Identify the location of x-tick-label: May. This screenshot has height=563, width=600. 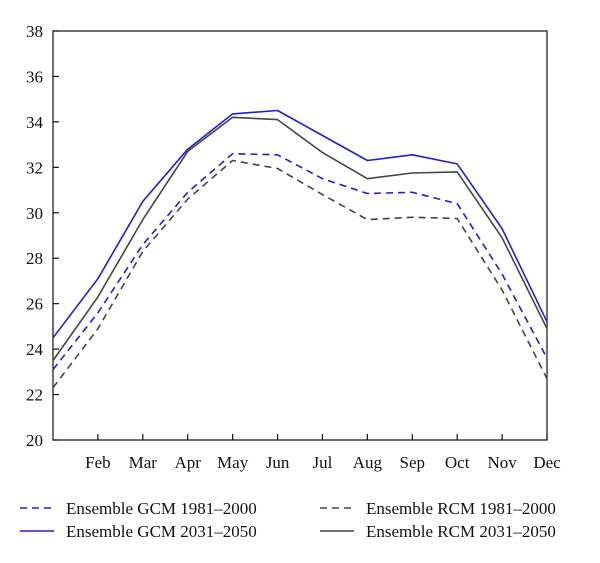
(233, 462).